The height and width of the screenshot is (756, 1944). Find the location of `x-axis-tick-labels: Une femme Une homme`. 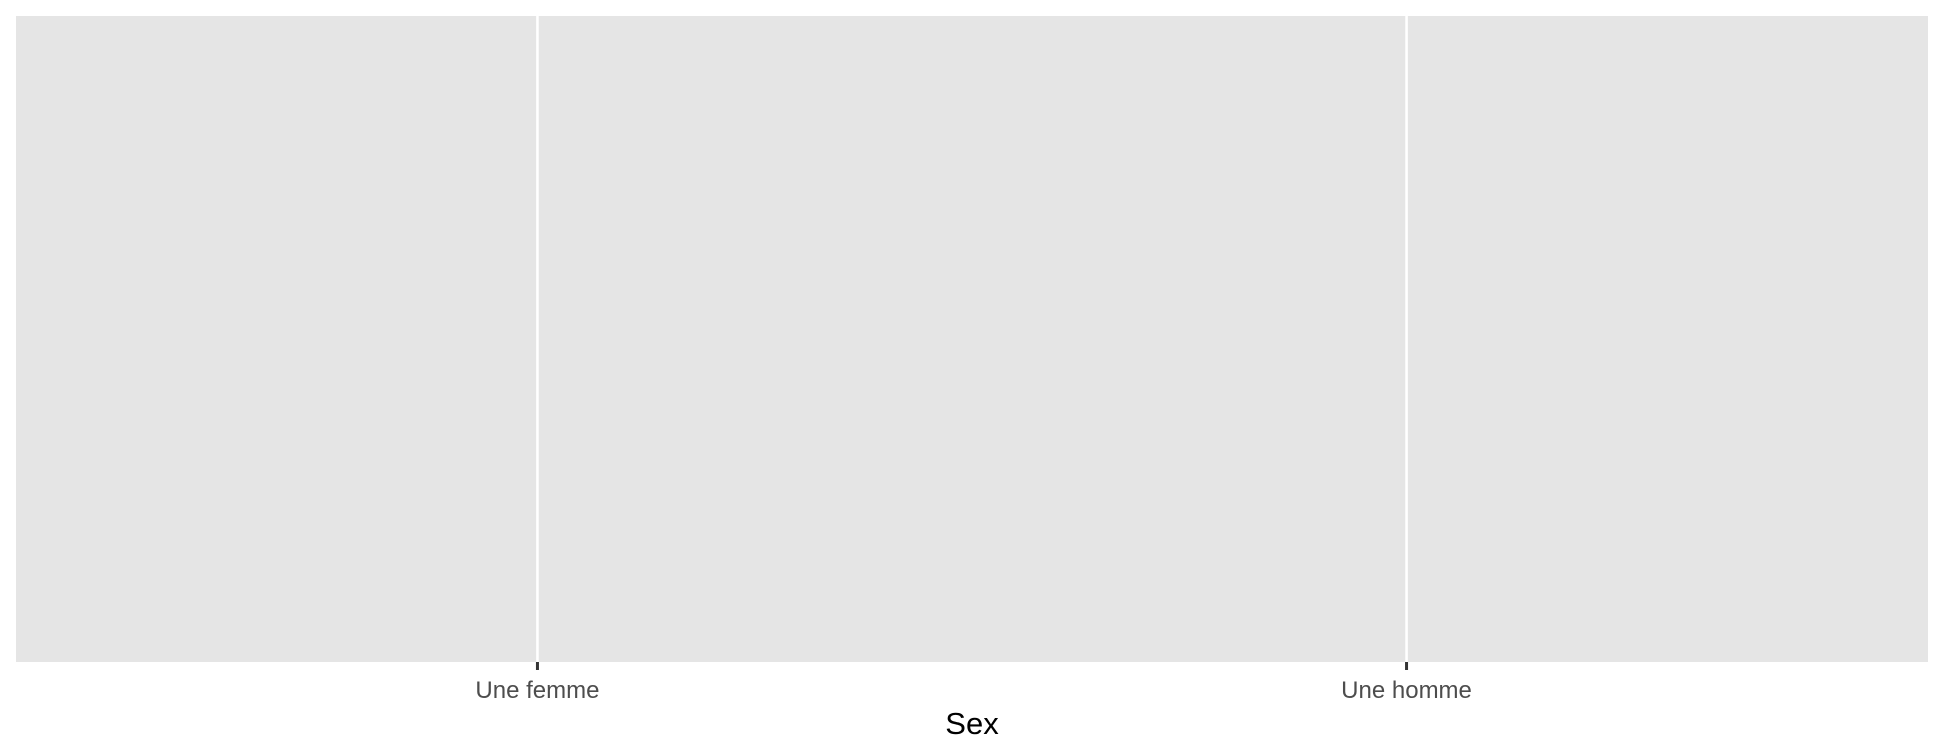

x-axis-tick-labels: Une femme Une homme is located at coordinates (973, 690).